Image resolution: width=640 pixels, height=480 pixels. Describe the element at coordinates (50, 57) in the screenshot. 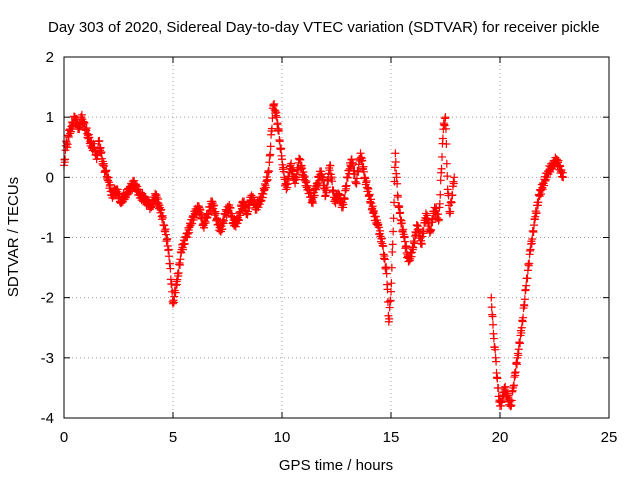

I see `y-tick-label: 2` at that location.